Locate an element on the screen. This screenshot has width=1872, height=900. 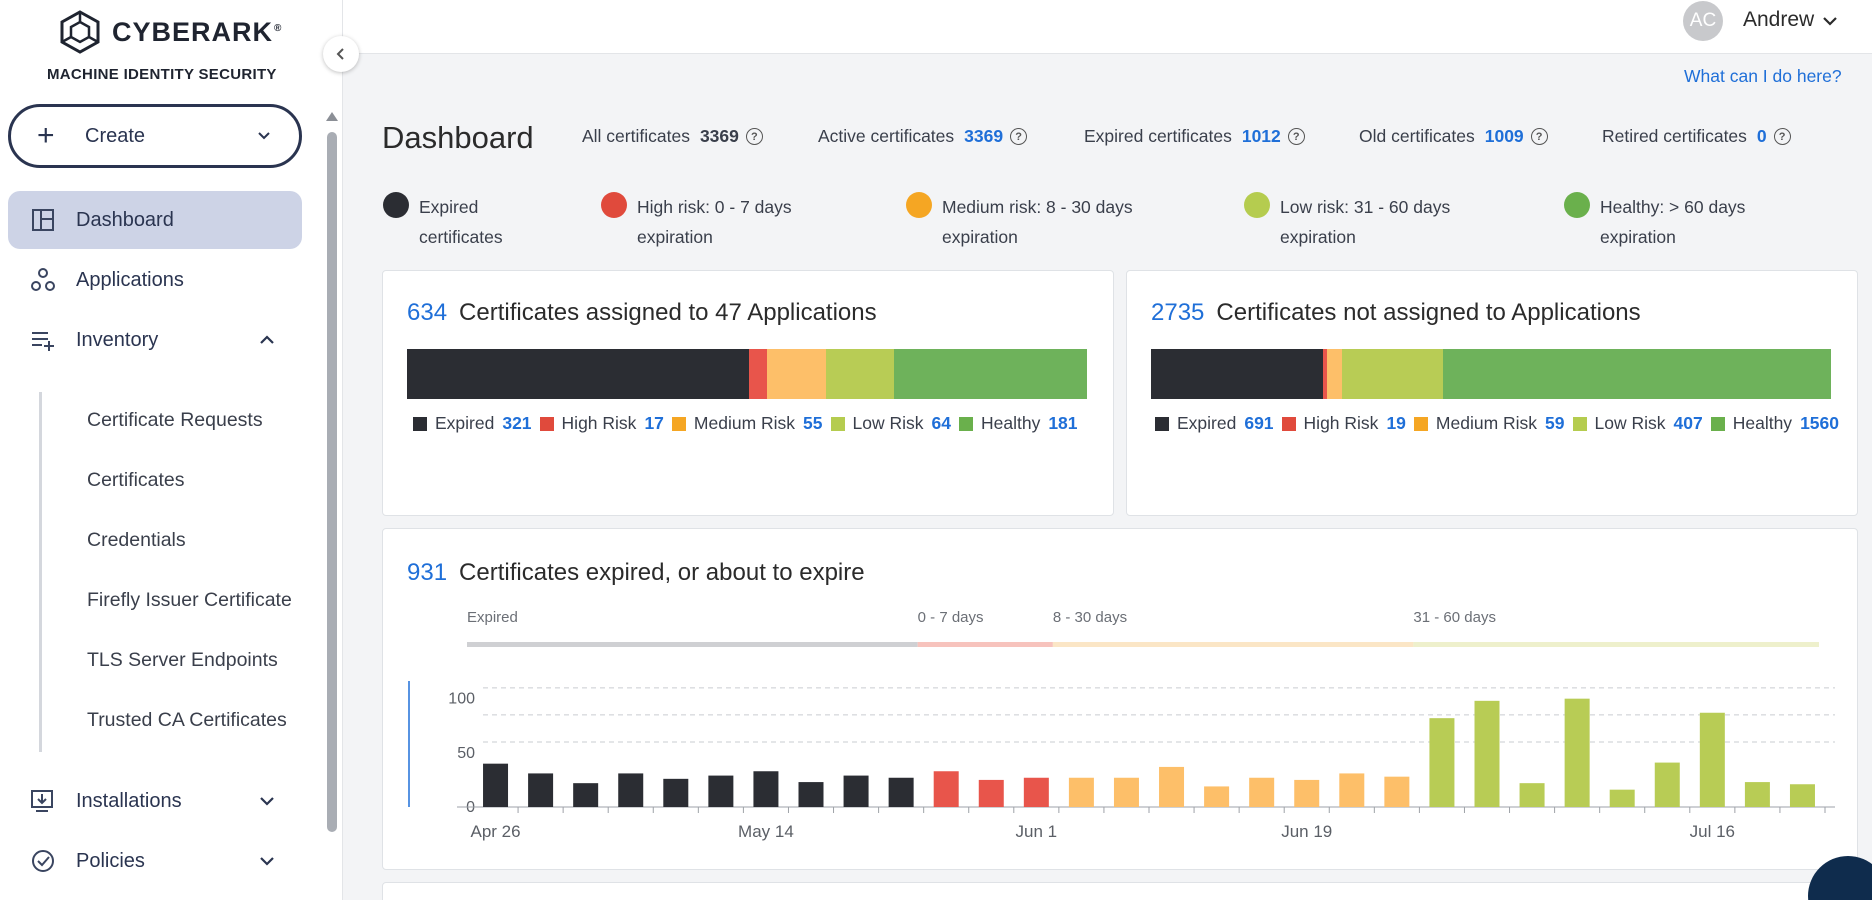
y-tick-label: 100 is located at coordinates (461, 699).